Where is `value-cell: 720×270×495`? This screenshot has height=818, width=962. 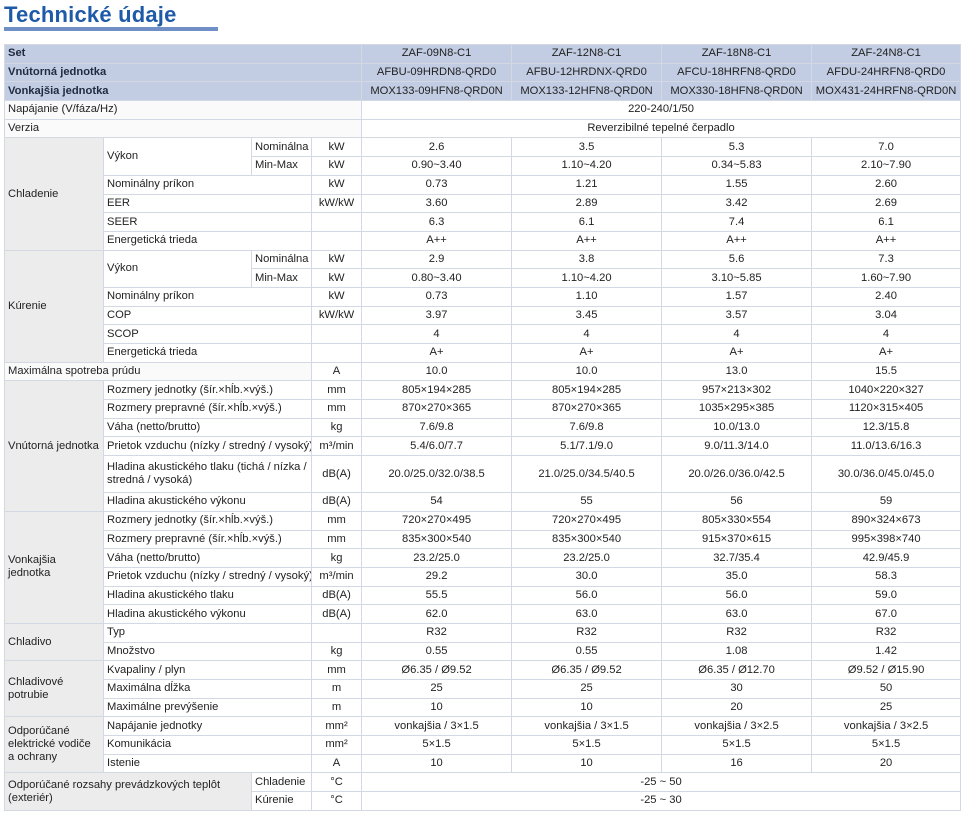
value-cell: 720×270×495 is located at coordinates (437, 520).